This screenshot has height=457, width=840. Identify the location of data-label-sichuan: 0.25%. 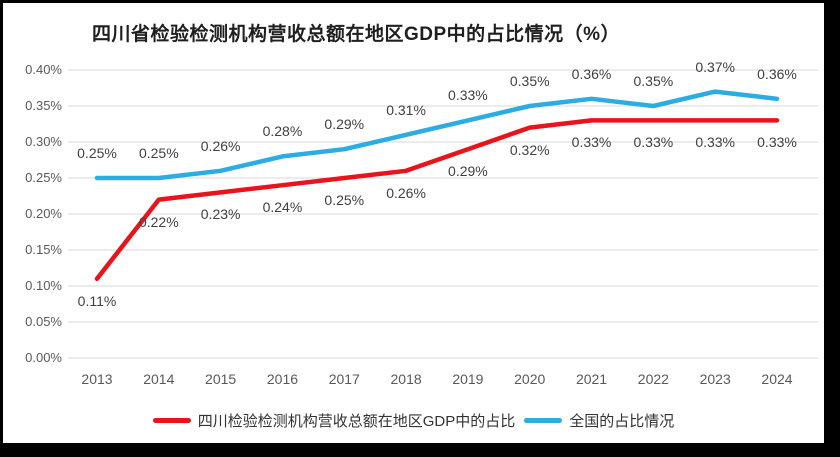
(344, 200).